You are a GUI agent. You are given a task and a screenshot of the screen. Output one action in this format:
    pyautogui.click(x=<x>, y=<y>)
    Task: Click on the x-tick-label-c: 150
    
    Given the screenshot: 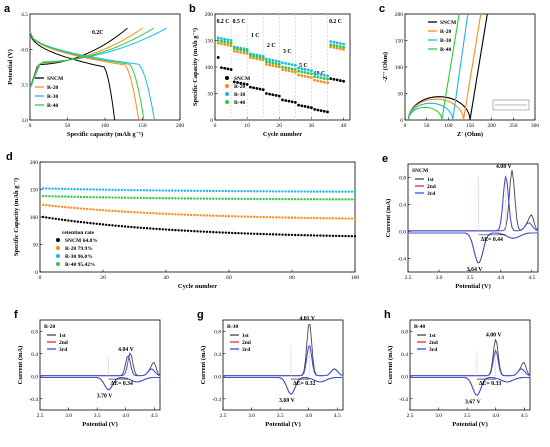 What is the action you would take?
    pyautogui.click(x=470, y=126)
    